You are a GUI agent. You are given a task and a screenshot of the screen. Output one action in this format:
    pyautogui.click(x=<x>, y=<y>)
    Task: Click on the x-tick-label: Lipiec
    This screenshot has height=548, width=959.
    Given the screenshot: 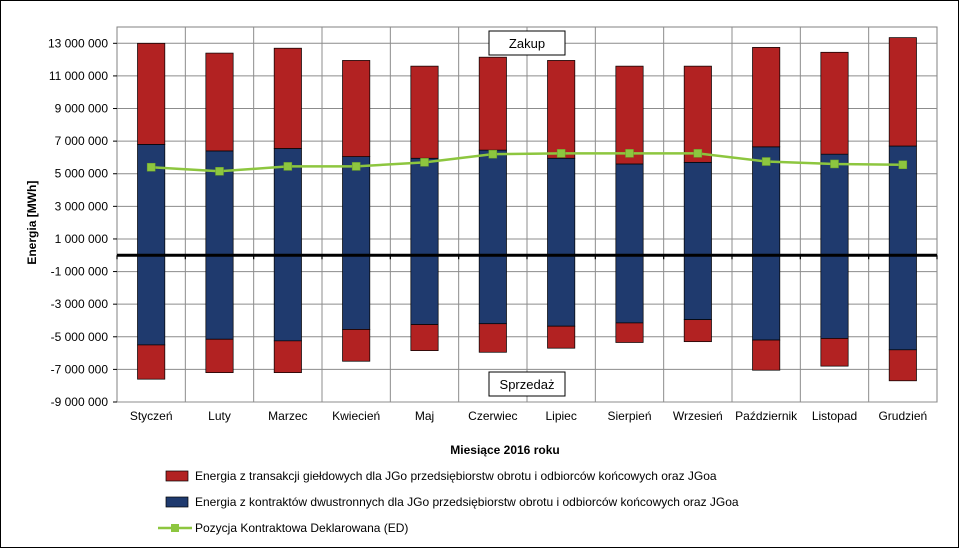 What is the action you would take?
    pyautogui.click(x=560, y=416)
    